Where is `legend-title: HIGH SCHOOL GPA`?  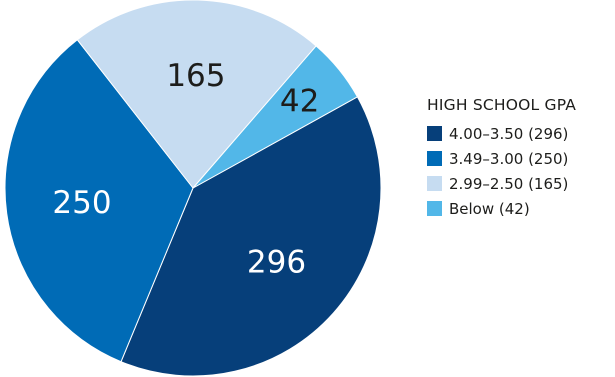 legend-title: HIGH SCHOOL GPA is located at coordinates (502, 105).